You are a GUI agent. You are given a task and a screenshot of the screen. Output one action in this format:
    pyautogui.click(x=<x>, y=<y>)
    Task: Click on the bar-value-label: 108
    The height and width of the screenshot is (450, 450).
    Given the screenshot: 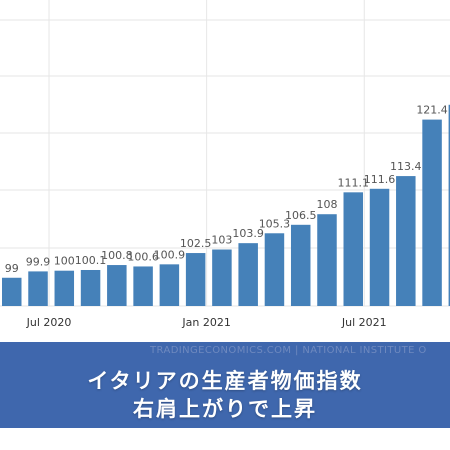 What is the action you would take?
    pyautogui.click(x=326, y=204)
    